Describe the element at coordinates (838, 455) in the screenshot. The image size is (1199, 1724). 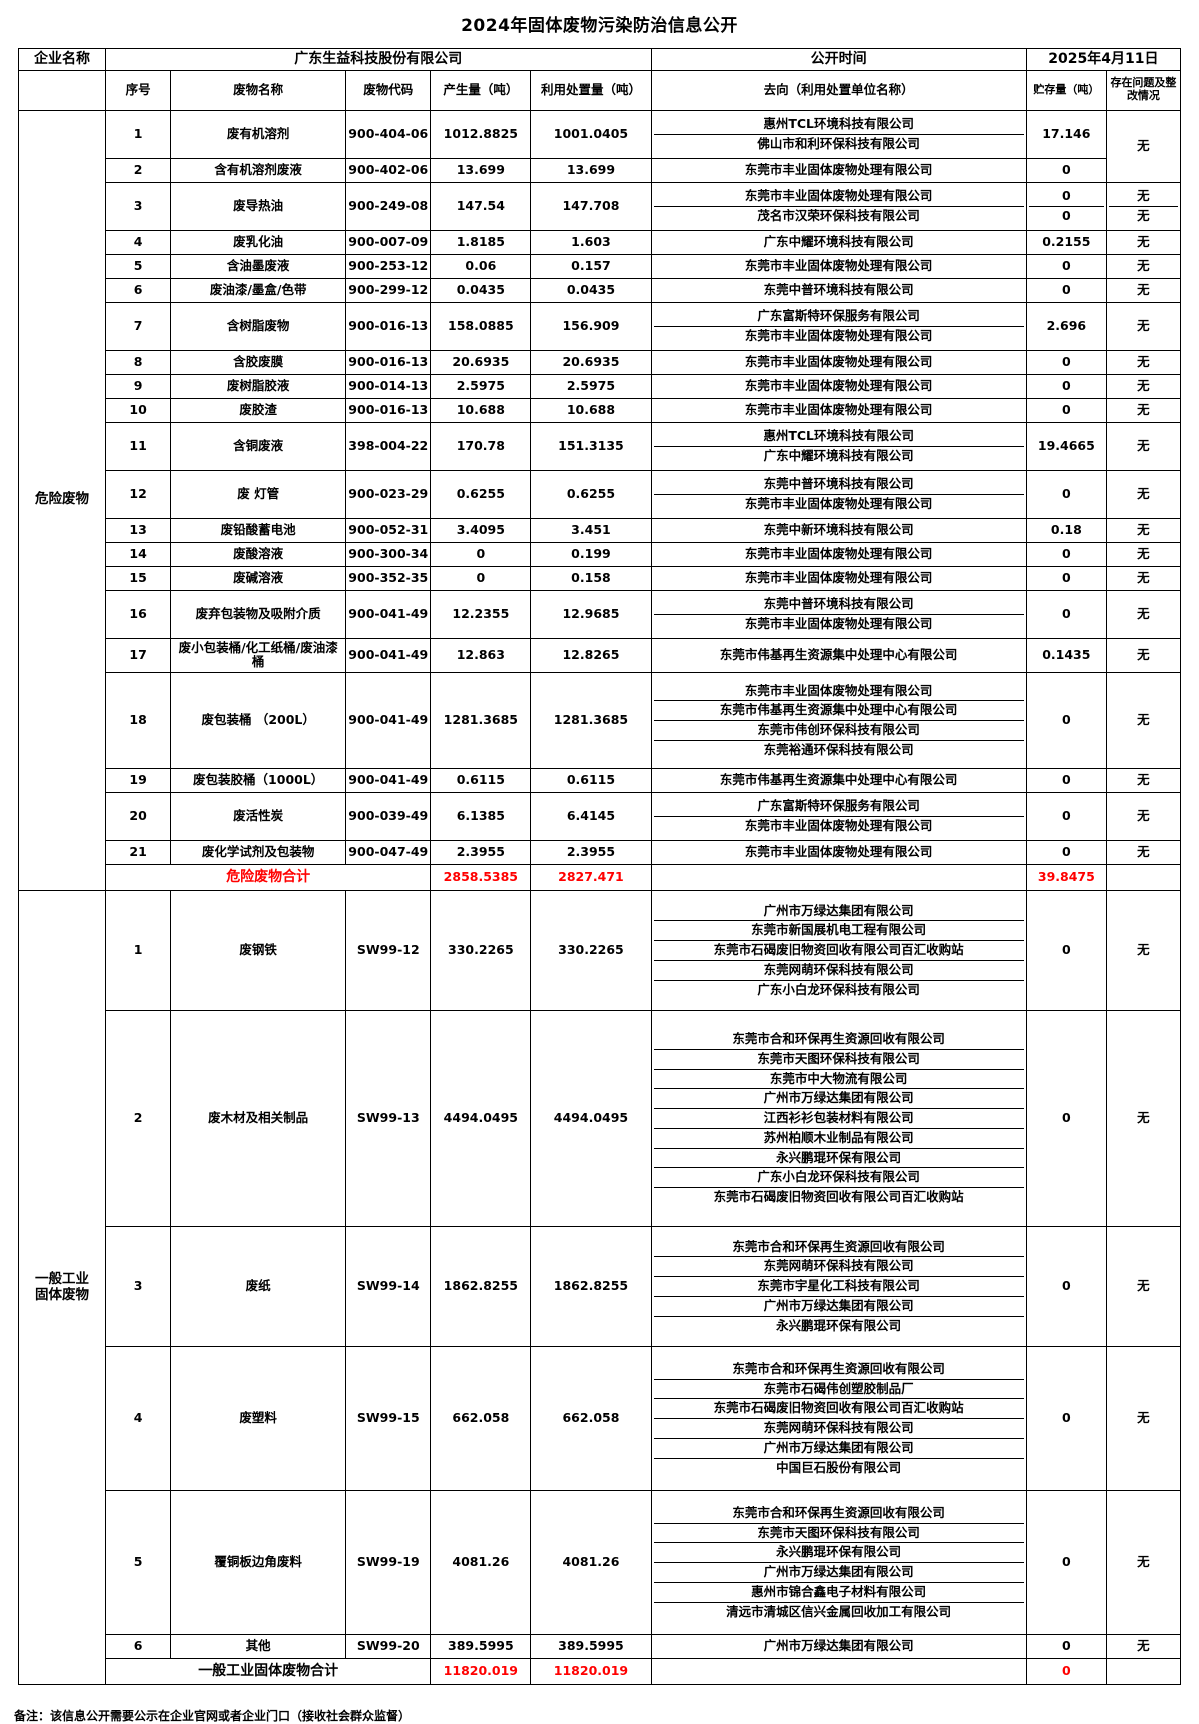
I see `cell-destination-line: 广东中耀环境科技有限公司` at that location.